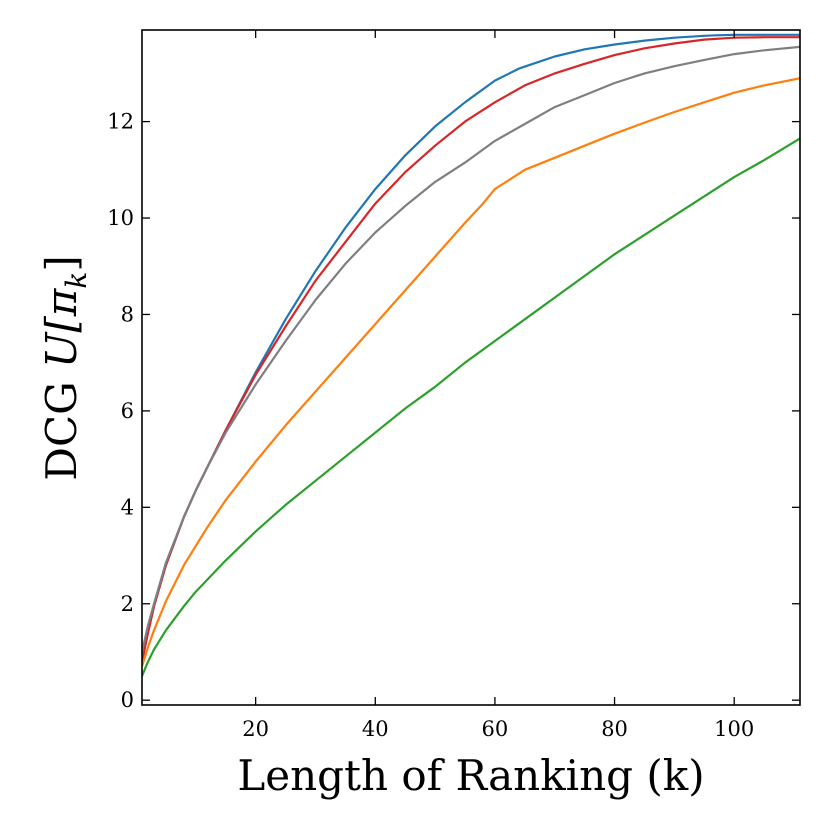  Describe the element at coordinates (470, 775) in the screenshot. I see `x-axis-title: Length of Ranking (k)` at that location.